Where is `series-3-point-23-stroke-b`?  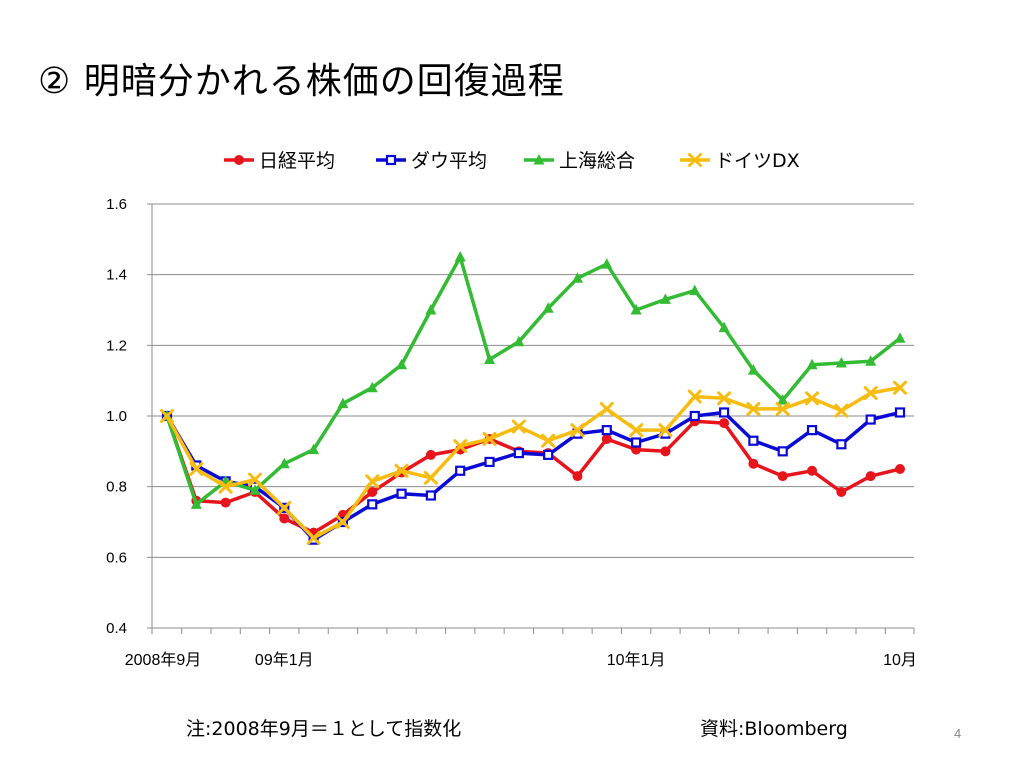 series-3-point-23-stroke-b is located at coordinates (841, 410).